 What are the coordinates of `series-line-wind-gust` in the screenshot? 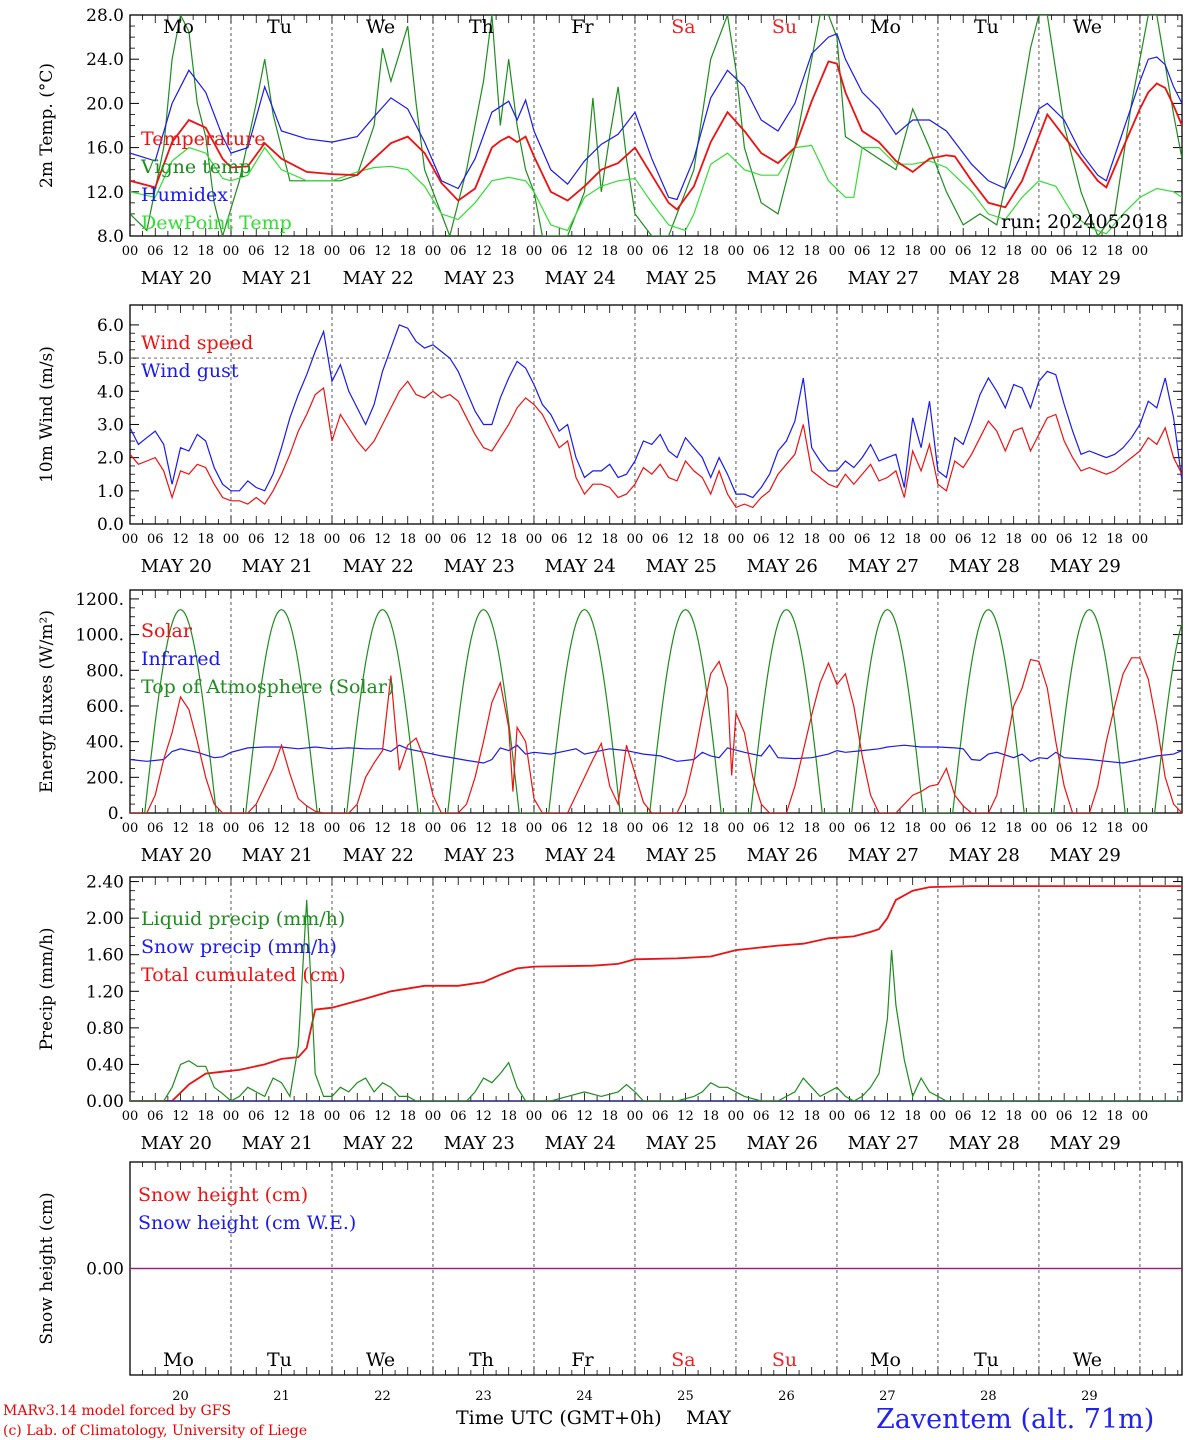 It's located at (656, 411).